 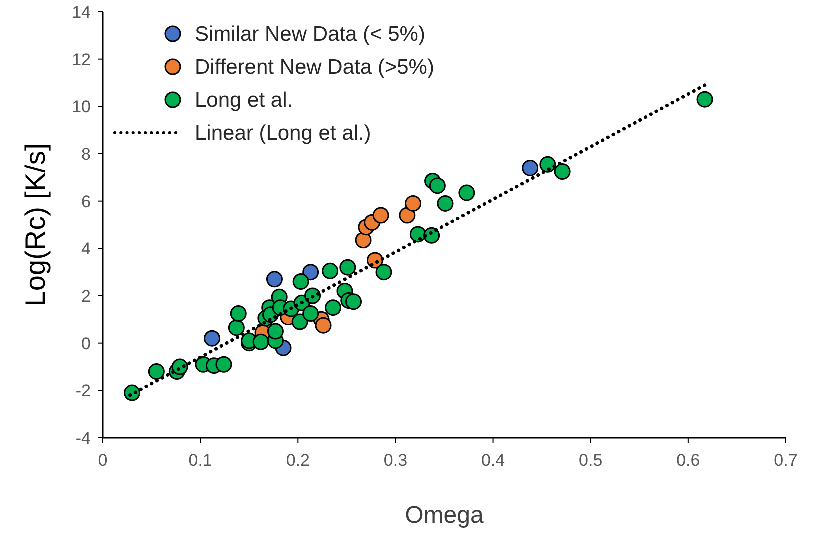 I want to click on y-tick-label: -2, so click(x=83, y=391).